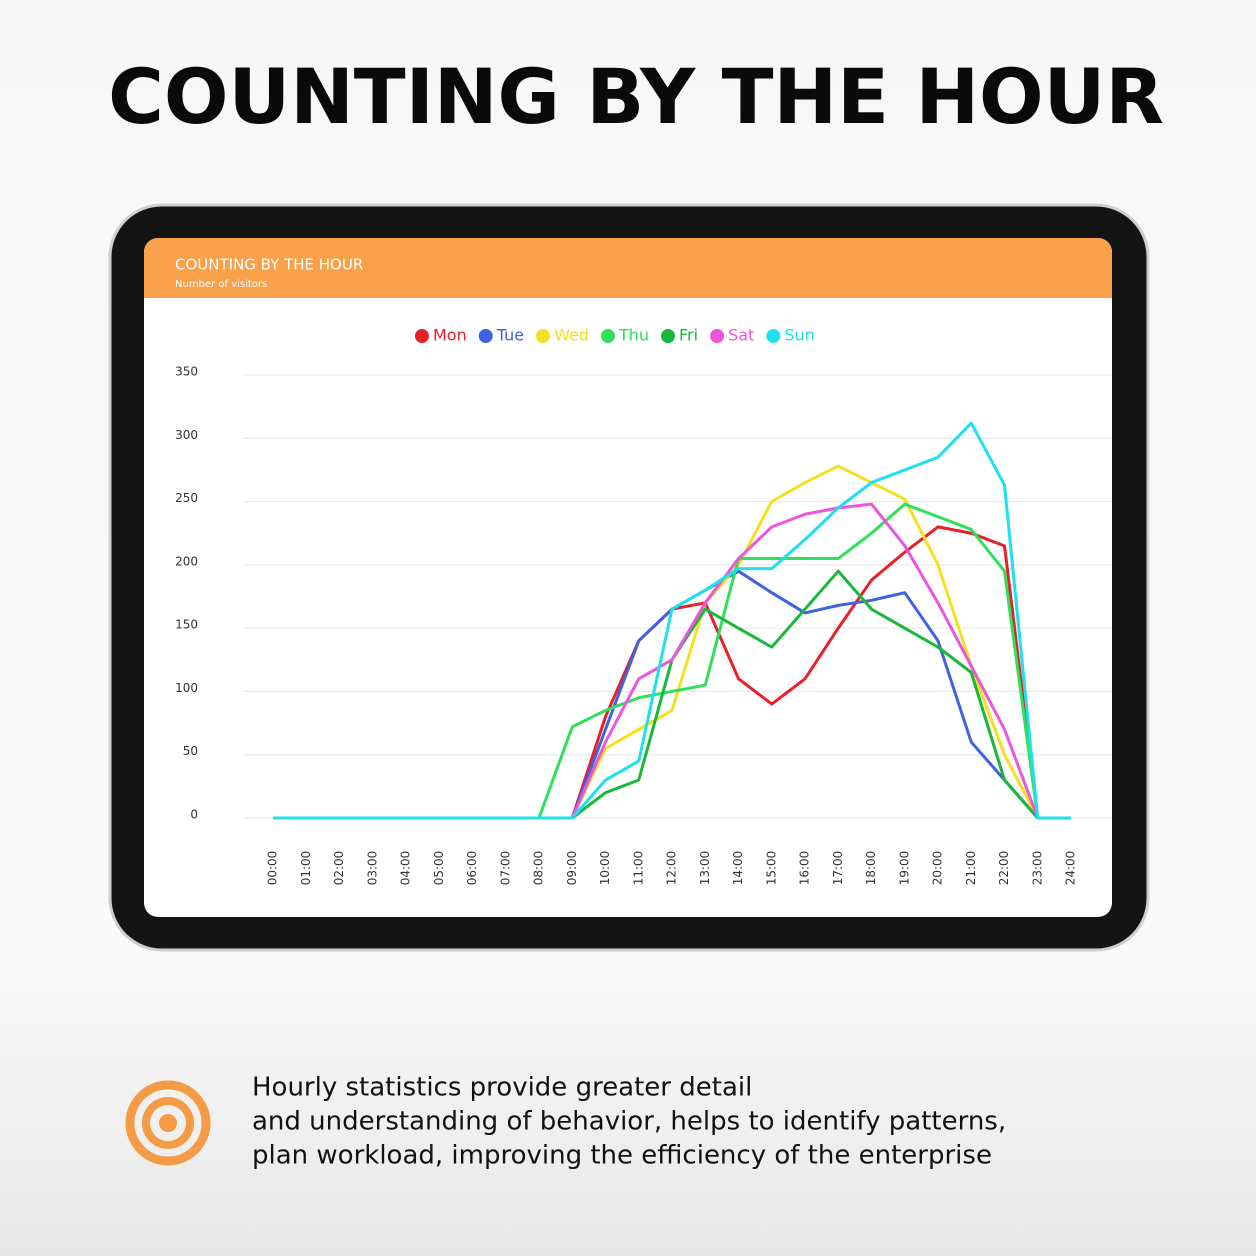 This screenshot has height=1256, width=1256. What do you see at coordinates (502, 1088) in the screenshot?
I see `caption-line: Hourly statistics provide greater detail` at bounding box center [502, 1088].